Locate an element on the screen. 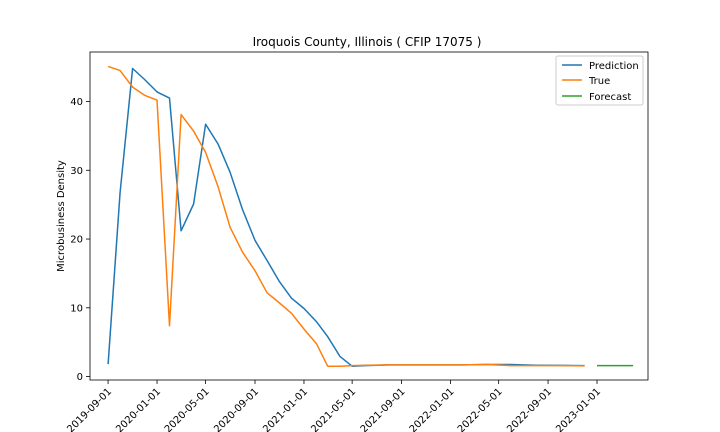 The width and height of the screenshot is (720, 432). legend-label-prediction: Prediction is located at coordinates (614, 66).